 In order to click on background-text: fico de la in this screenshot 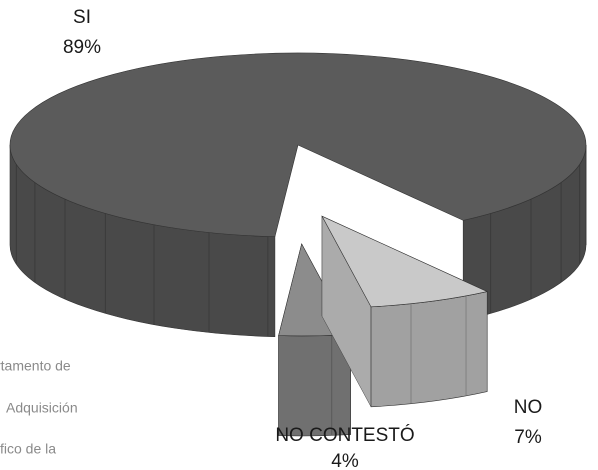, I will do `click(28, 449)`.